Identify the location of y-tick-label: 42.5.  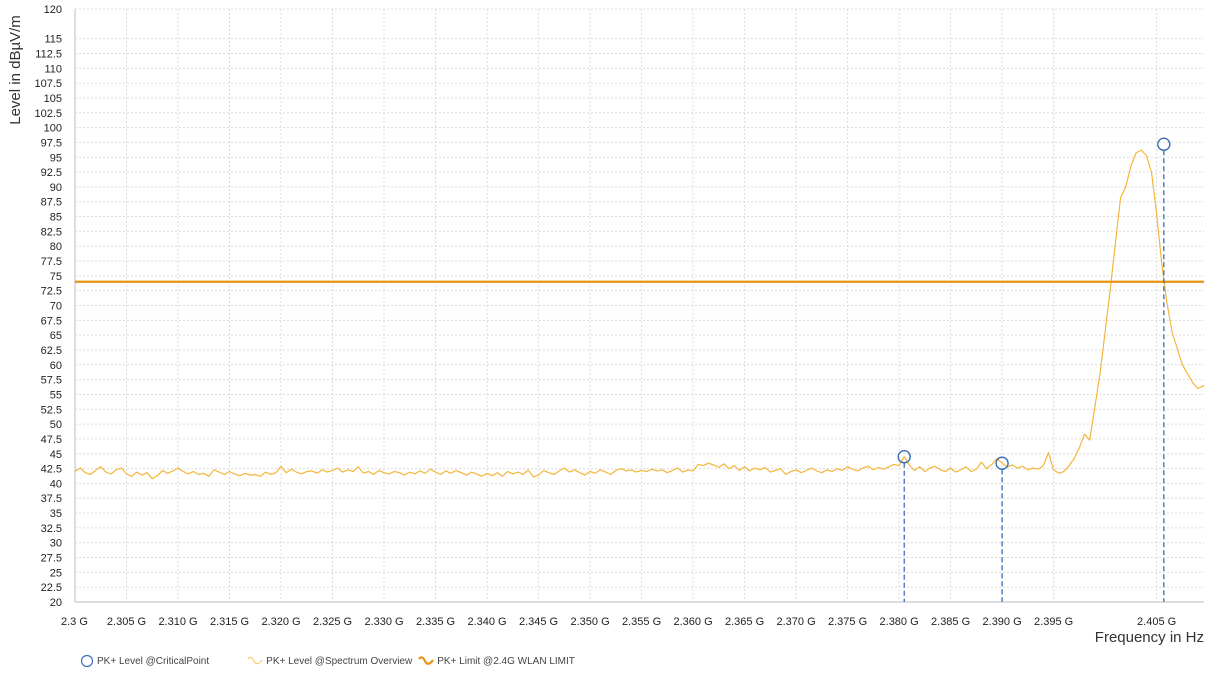
(51, 470).